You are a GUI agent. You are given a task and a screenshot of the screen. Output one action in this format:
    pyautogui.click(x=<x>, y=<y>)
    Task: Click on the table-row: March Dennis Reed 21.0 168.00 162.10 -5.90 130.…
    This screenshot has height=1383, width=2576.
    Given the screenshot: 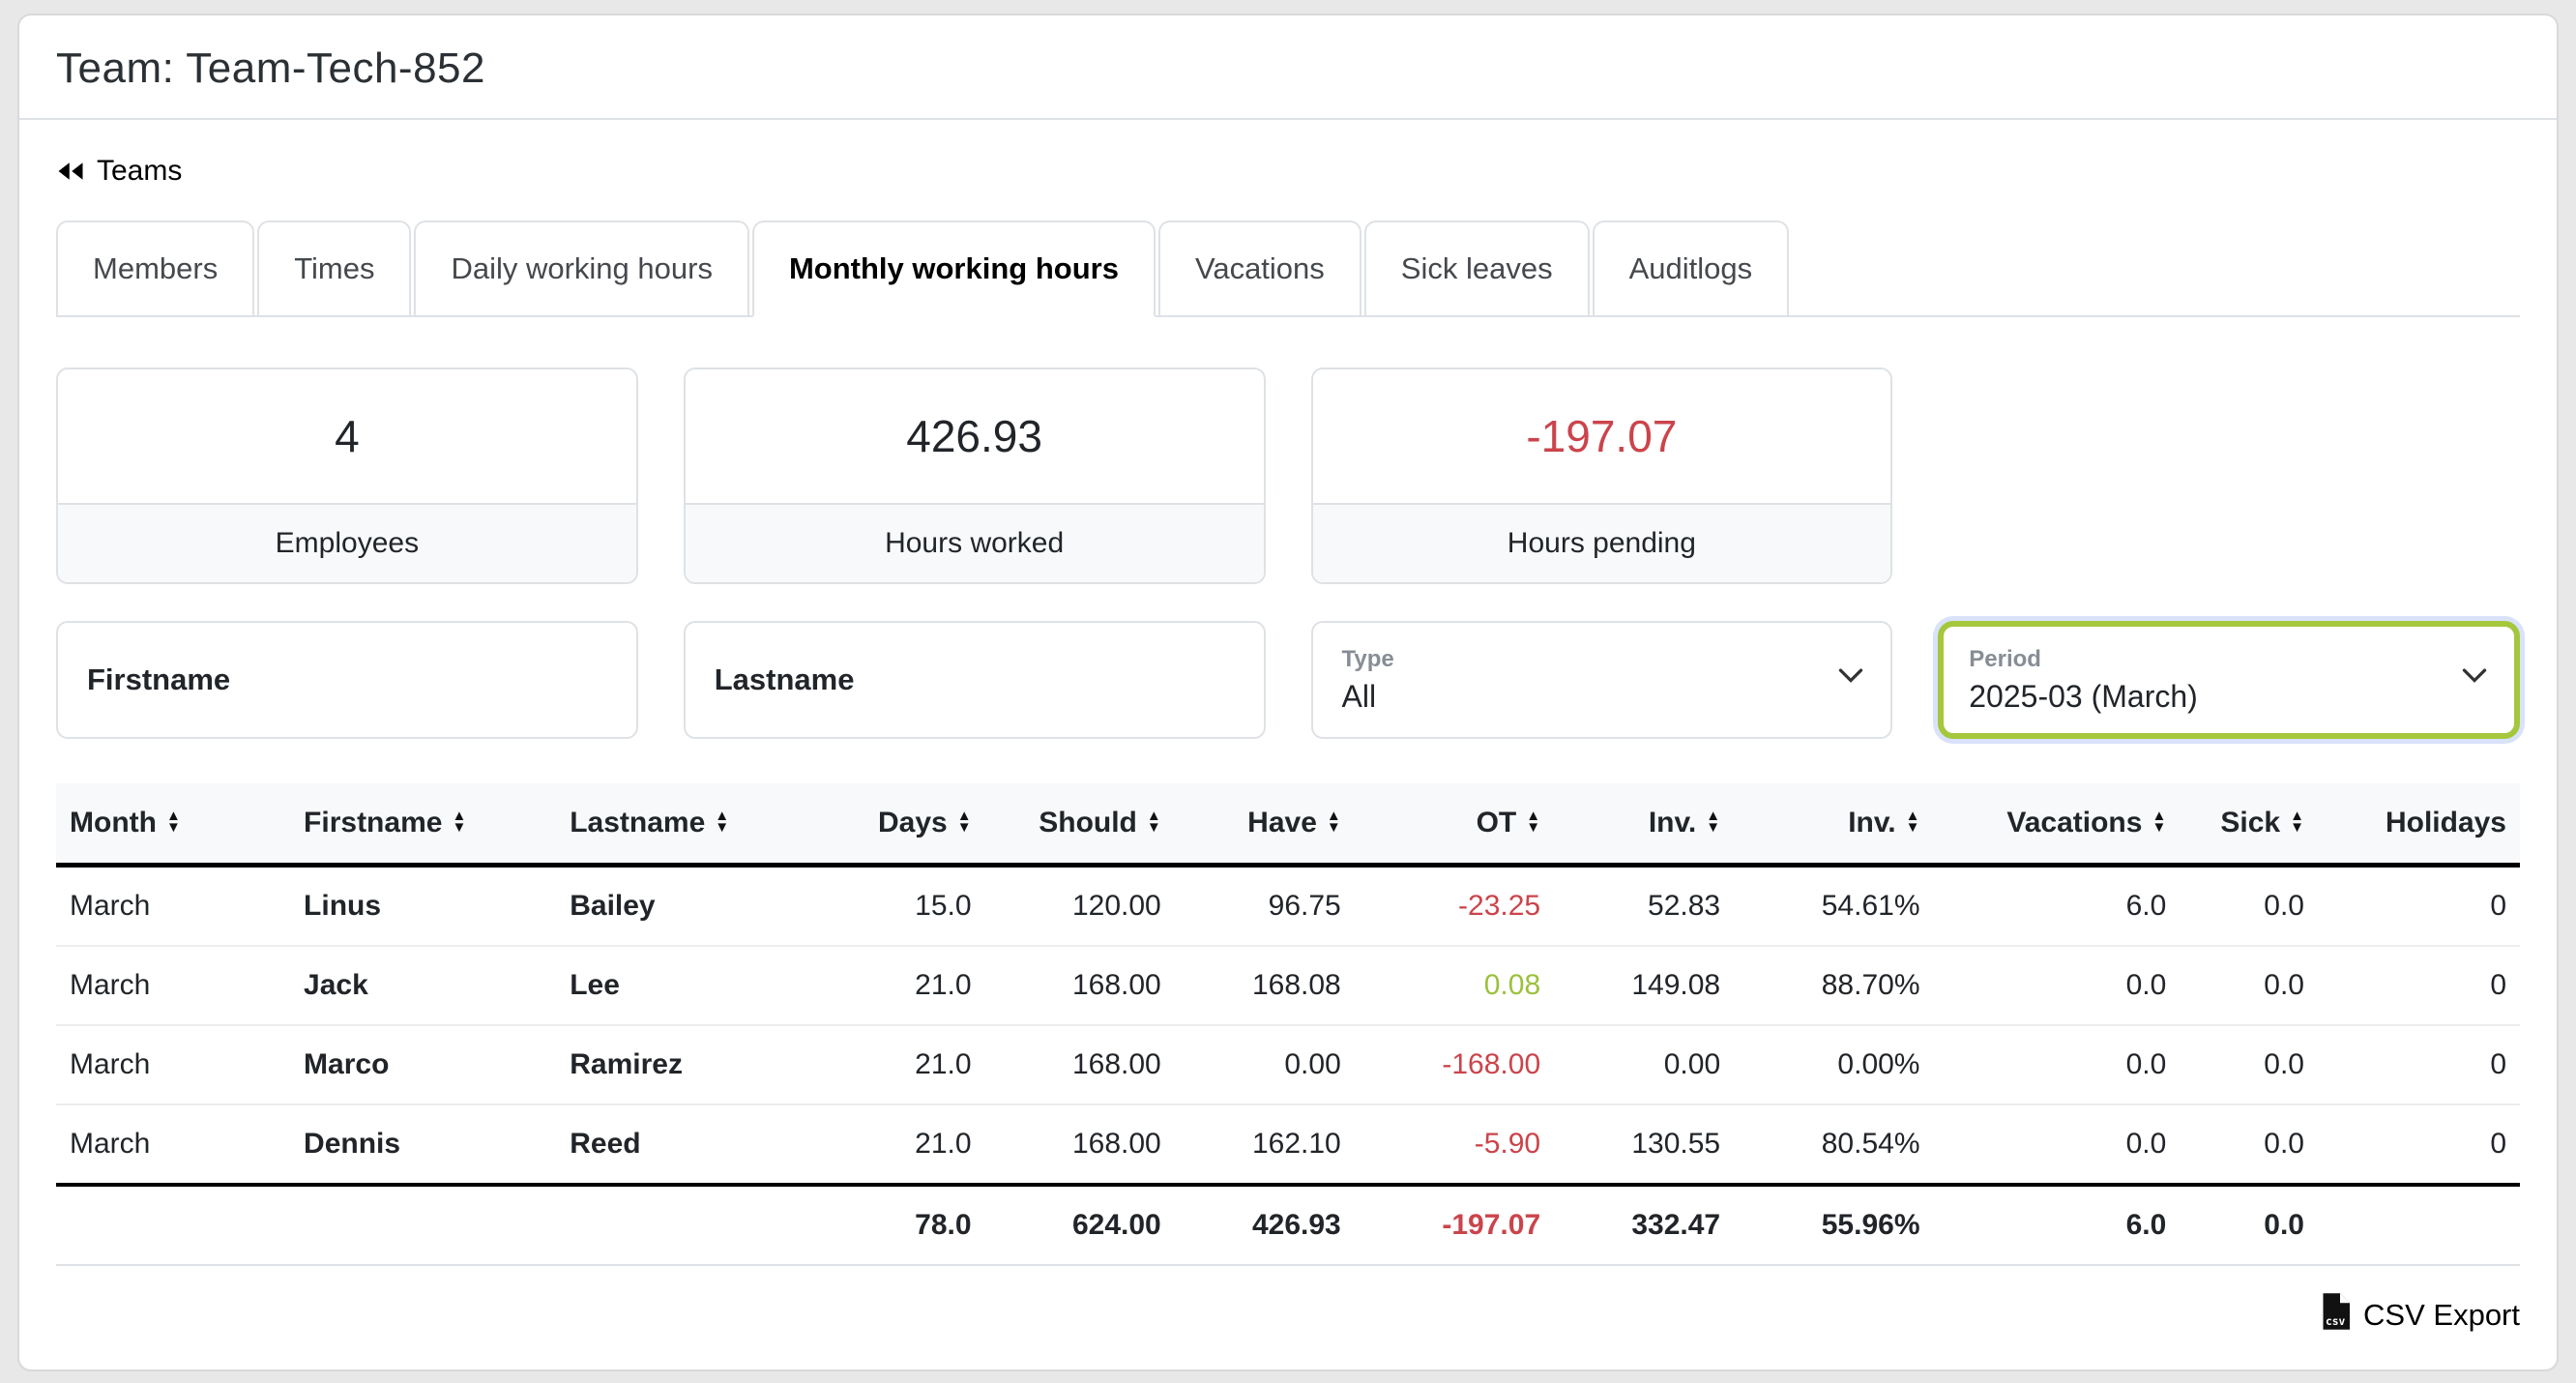 What is the action you would take?
    pyautogui.click(x=1288, y=1145)
    